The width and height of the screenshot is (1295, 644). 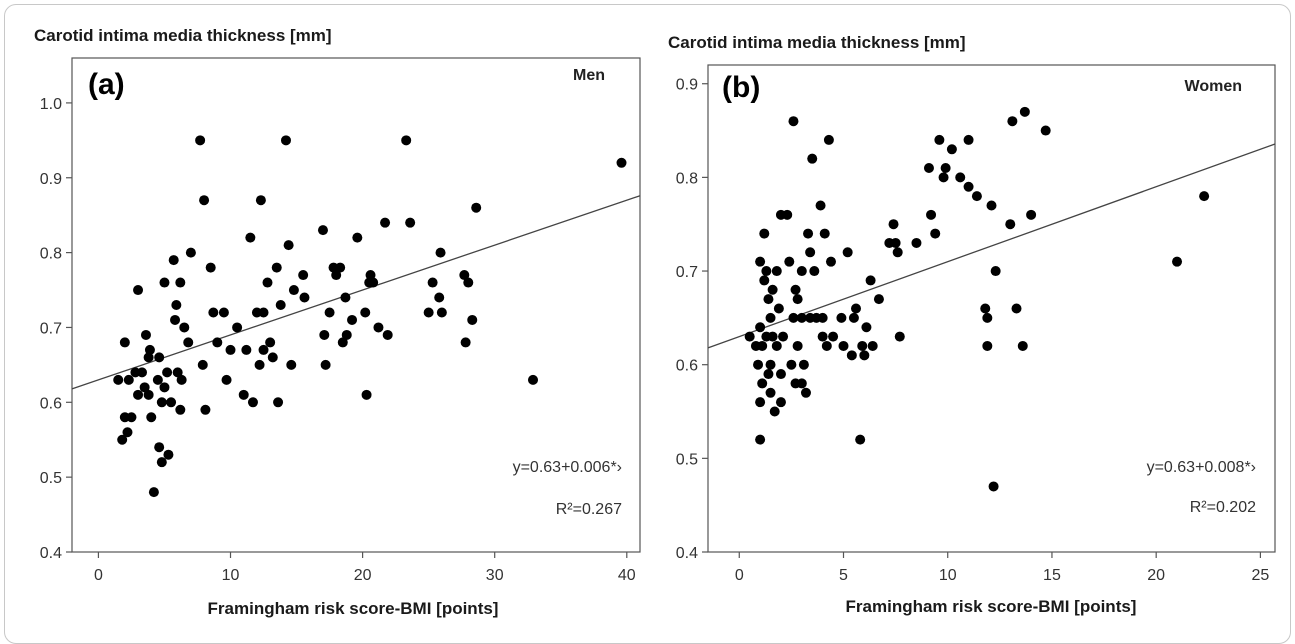 I want to click on x-tick-label: 15, so click(x=1052, y=575).